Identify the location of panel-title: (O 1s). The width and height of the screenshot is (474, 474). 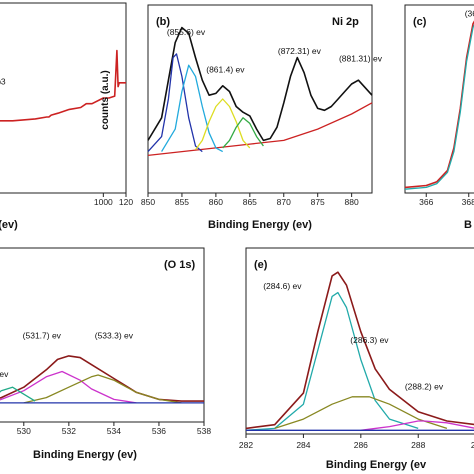
(180, 265).